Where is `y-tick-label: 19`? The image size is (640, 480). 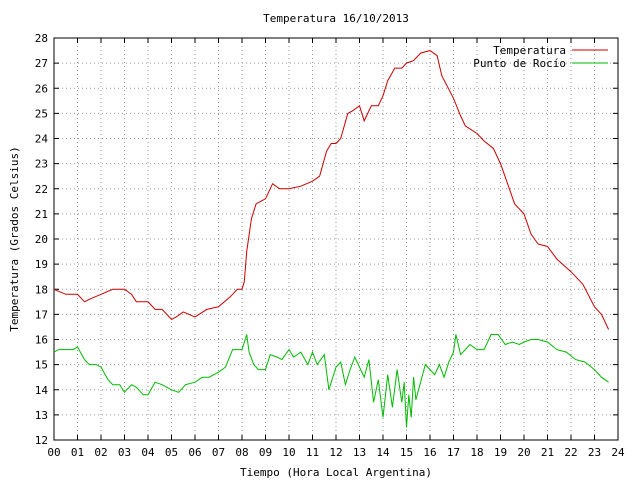 y-tick-label: 19 is located at coordinates (41, 264).